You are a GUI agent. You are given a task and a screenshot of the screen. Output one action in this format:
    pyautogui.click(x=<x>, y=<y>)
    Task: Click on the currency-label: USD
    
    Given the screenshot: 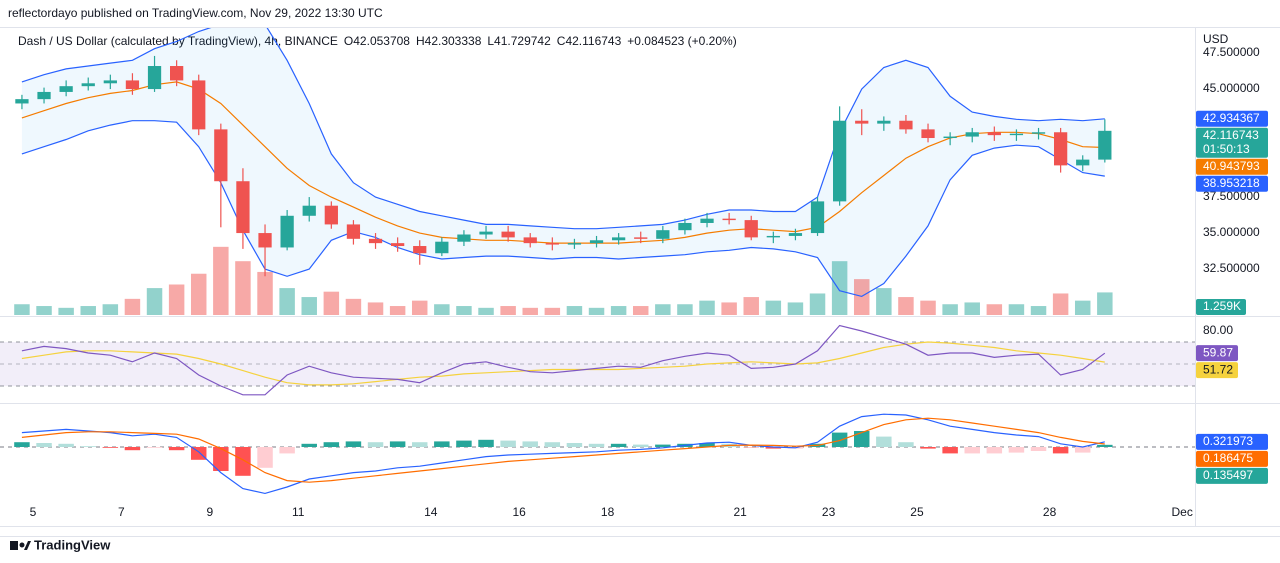 What is the action you would take?
    pyautogui.click(x=1216, y=39)
    